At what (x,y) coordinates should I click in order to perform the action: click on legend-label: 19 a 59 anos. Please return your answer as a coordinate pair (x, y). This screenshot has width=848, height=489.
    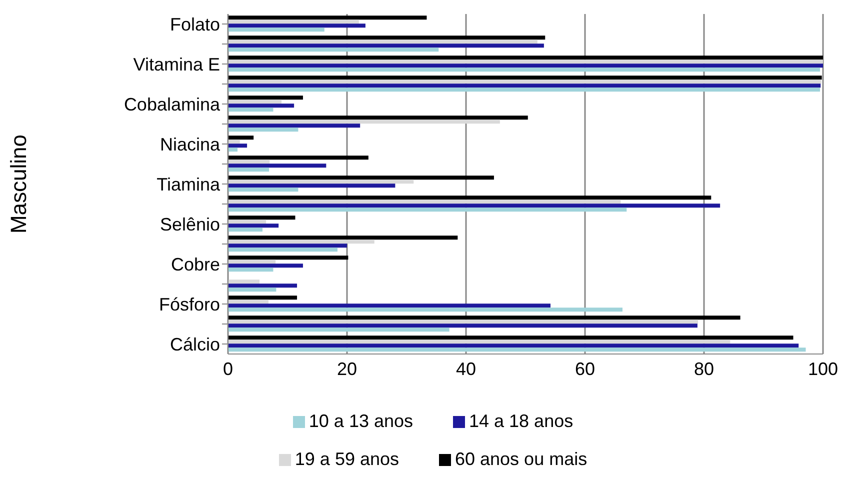
    Looking at the image, I should click on (346, 459).